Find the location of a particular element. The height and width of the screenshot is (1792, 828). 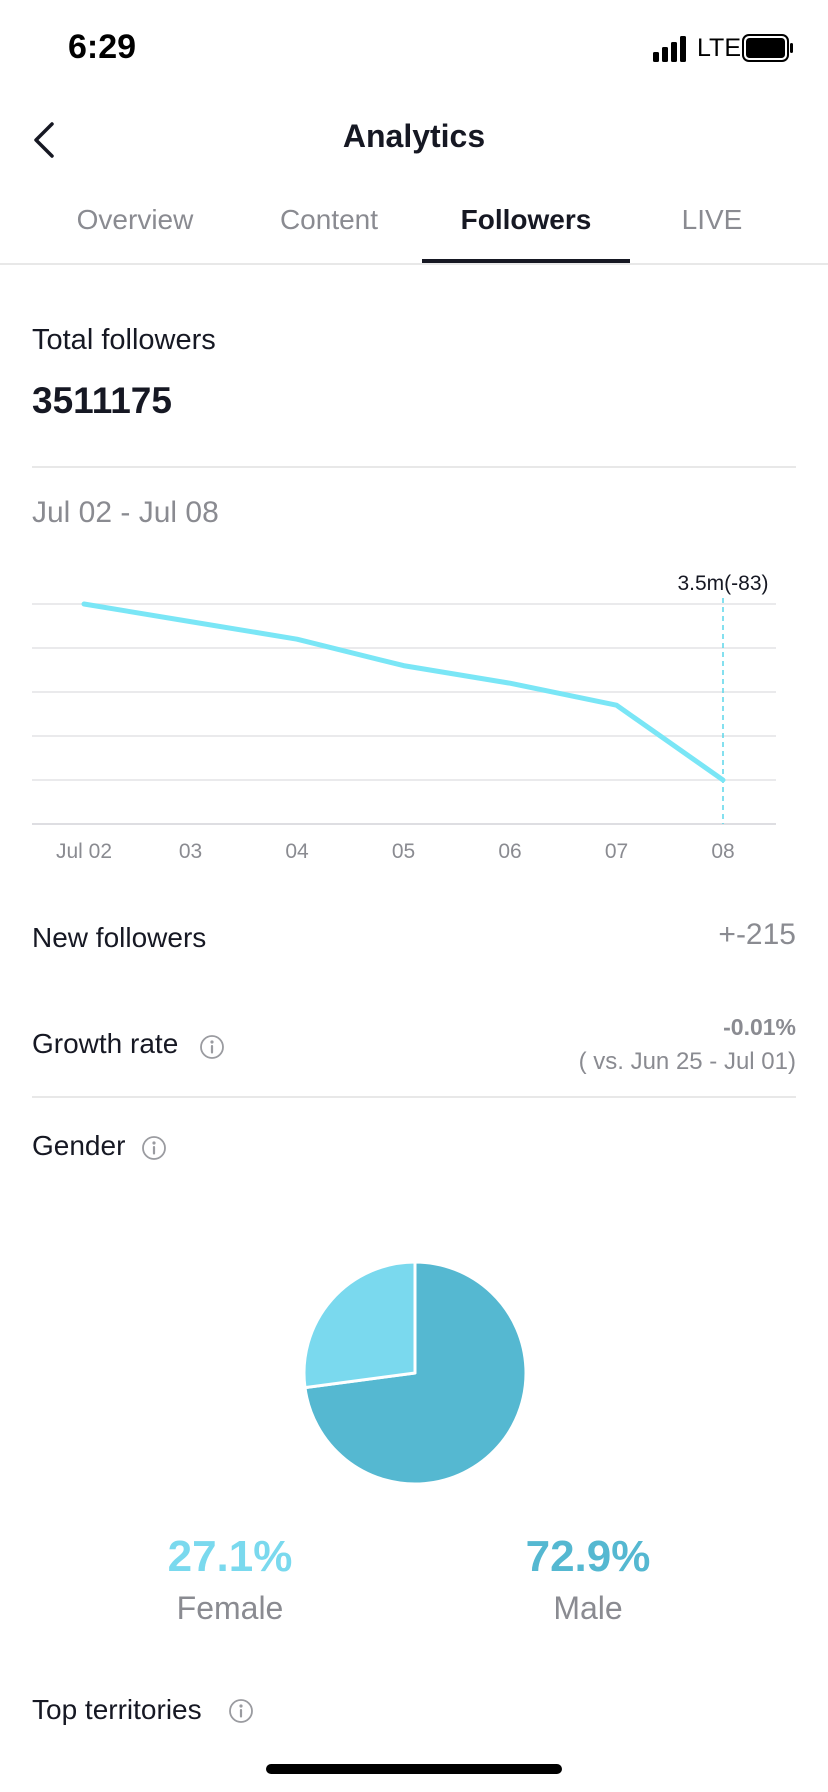

gender-label: Gender is located at coordinates (79, 1145).